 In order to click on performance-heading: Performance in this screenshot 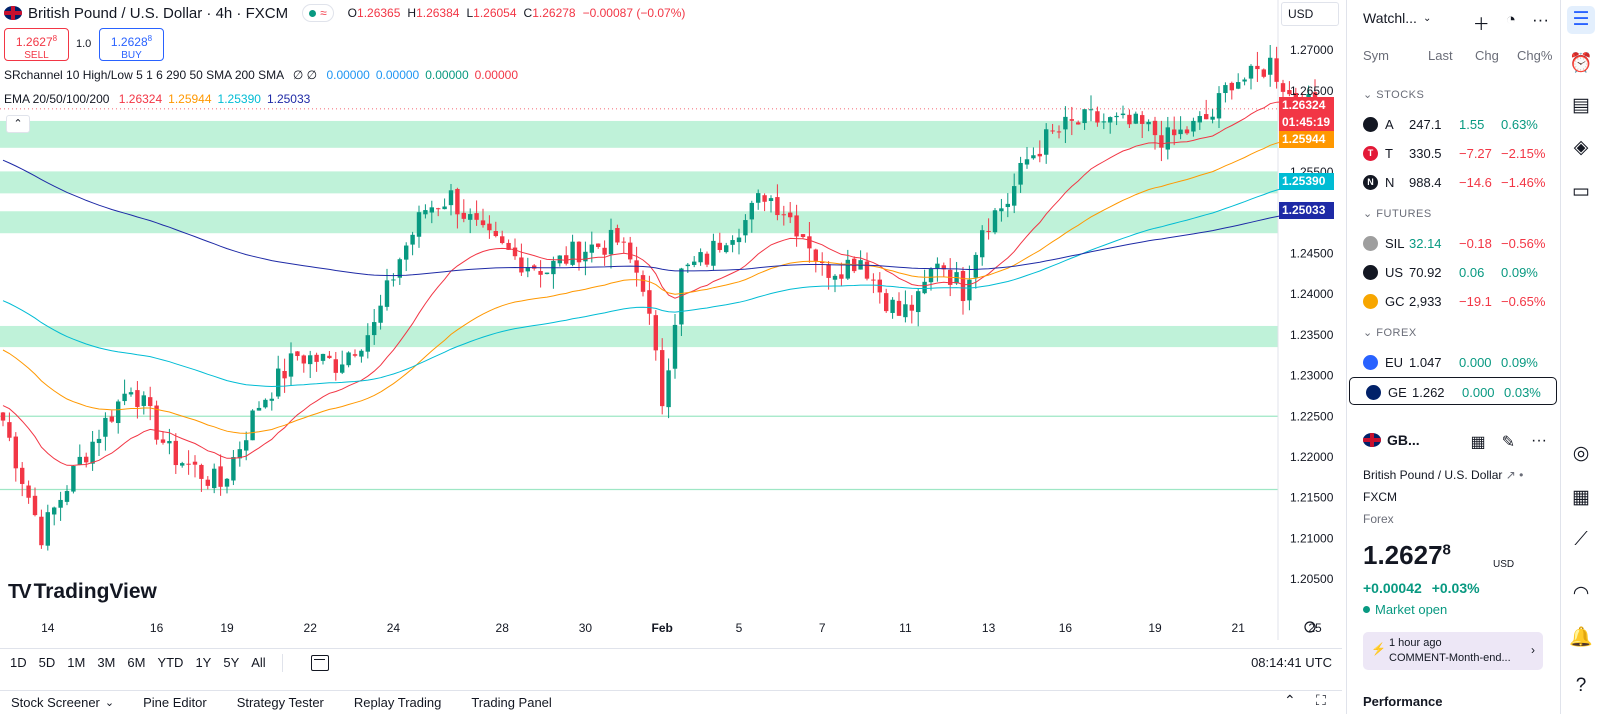, I will do `click(1403, 701)`.